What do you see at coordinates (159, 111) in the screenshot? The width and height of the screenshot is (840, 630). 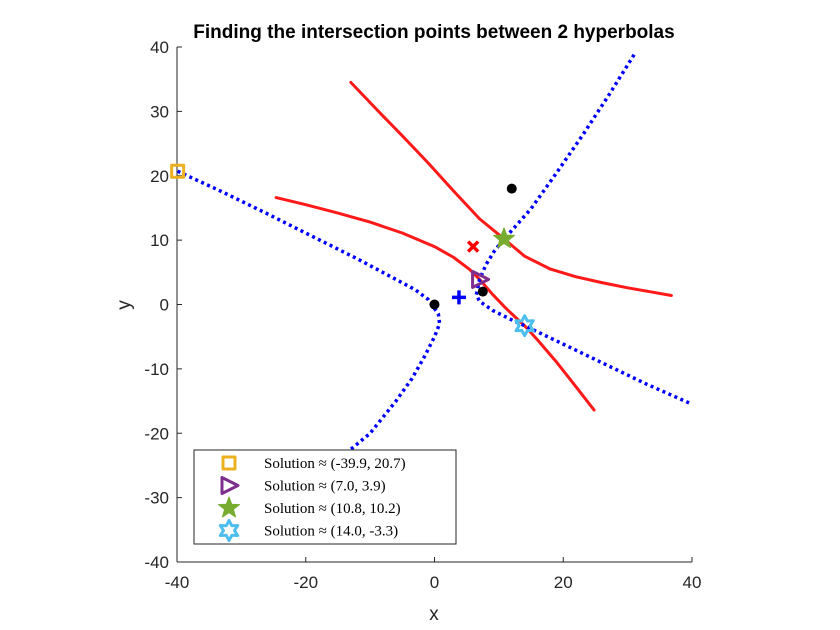 I see `y-tick-label: 30` at bounding box center [159, 111].